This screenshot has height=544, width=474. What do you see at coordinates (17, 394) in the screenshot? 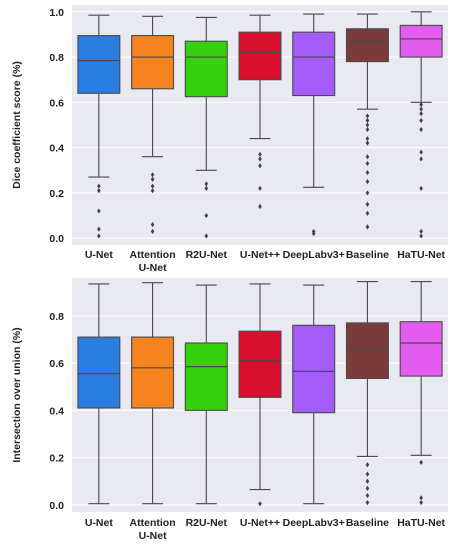
I see `y-axis-label: Intersection over union (%)` at bounding box center [17, 394].